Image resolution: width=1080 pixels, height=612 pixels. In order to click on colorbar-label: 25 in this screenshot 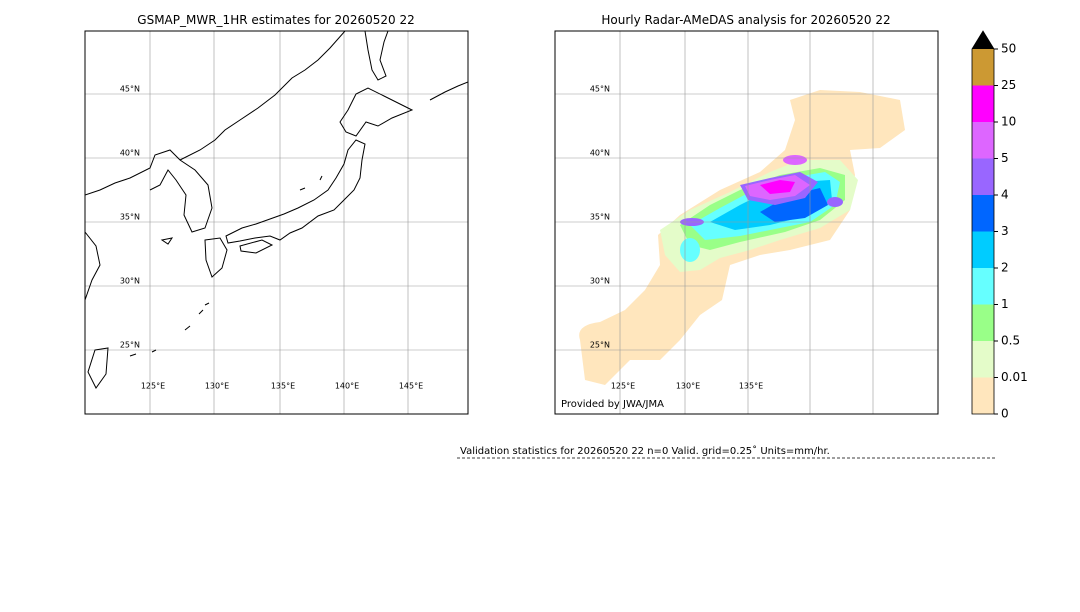, I will do `click(1008, 85)`.